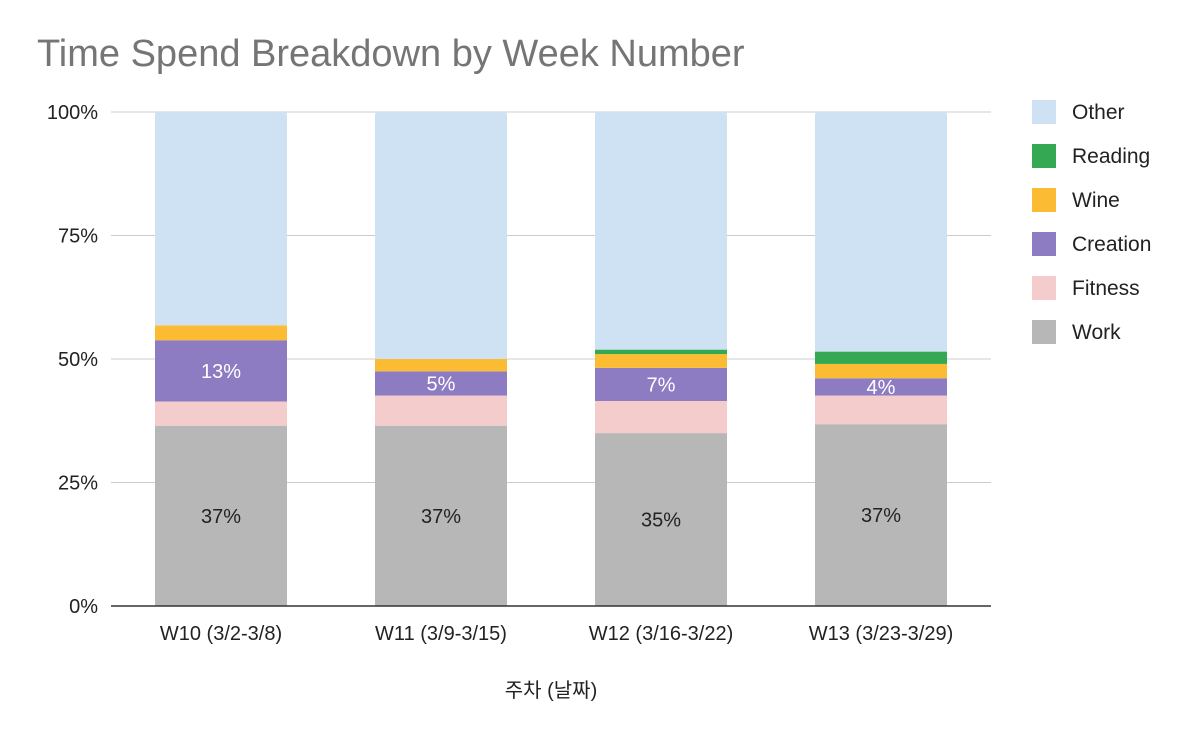 Image resolution: width=1198 pixels, height=738 pixels. I want to click on data-label: 13%, so click(221, 372).